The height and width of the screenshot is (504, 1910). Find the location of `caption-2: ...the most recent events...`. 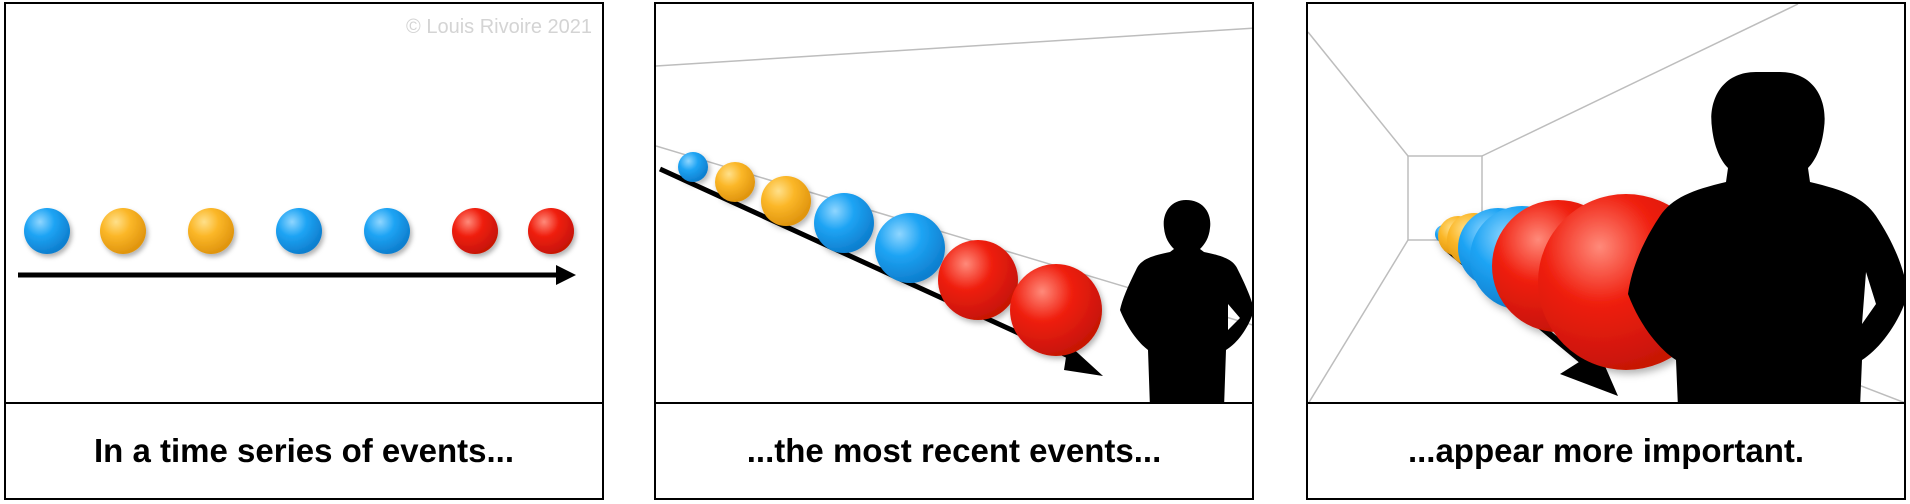

caption-2: ...the most recent events... is located at coordinates (954, 451).